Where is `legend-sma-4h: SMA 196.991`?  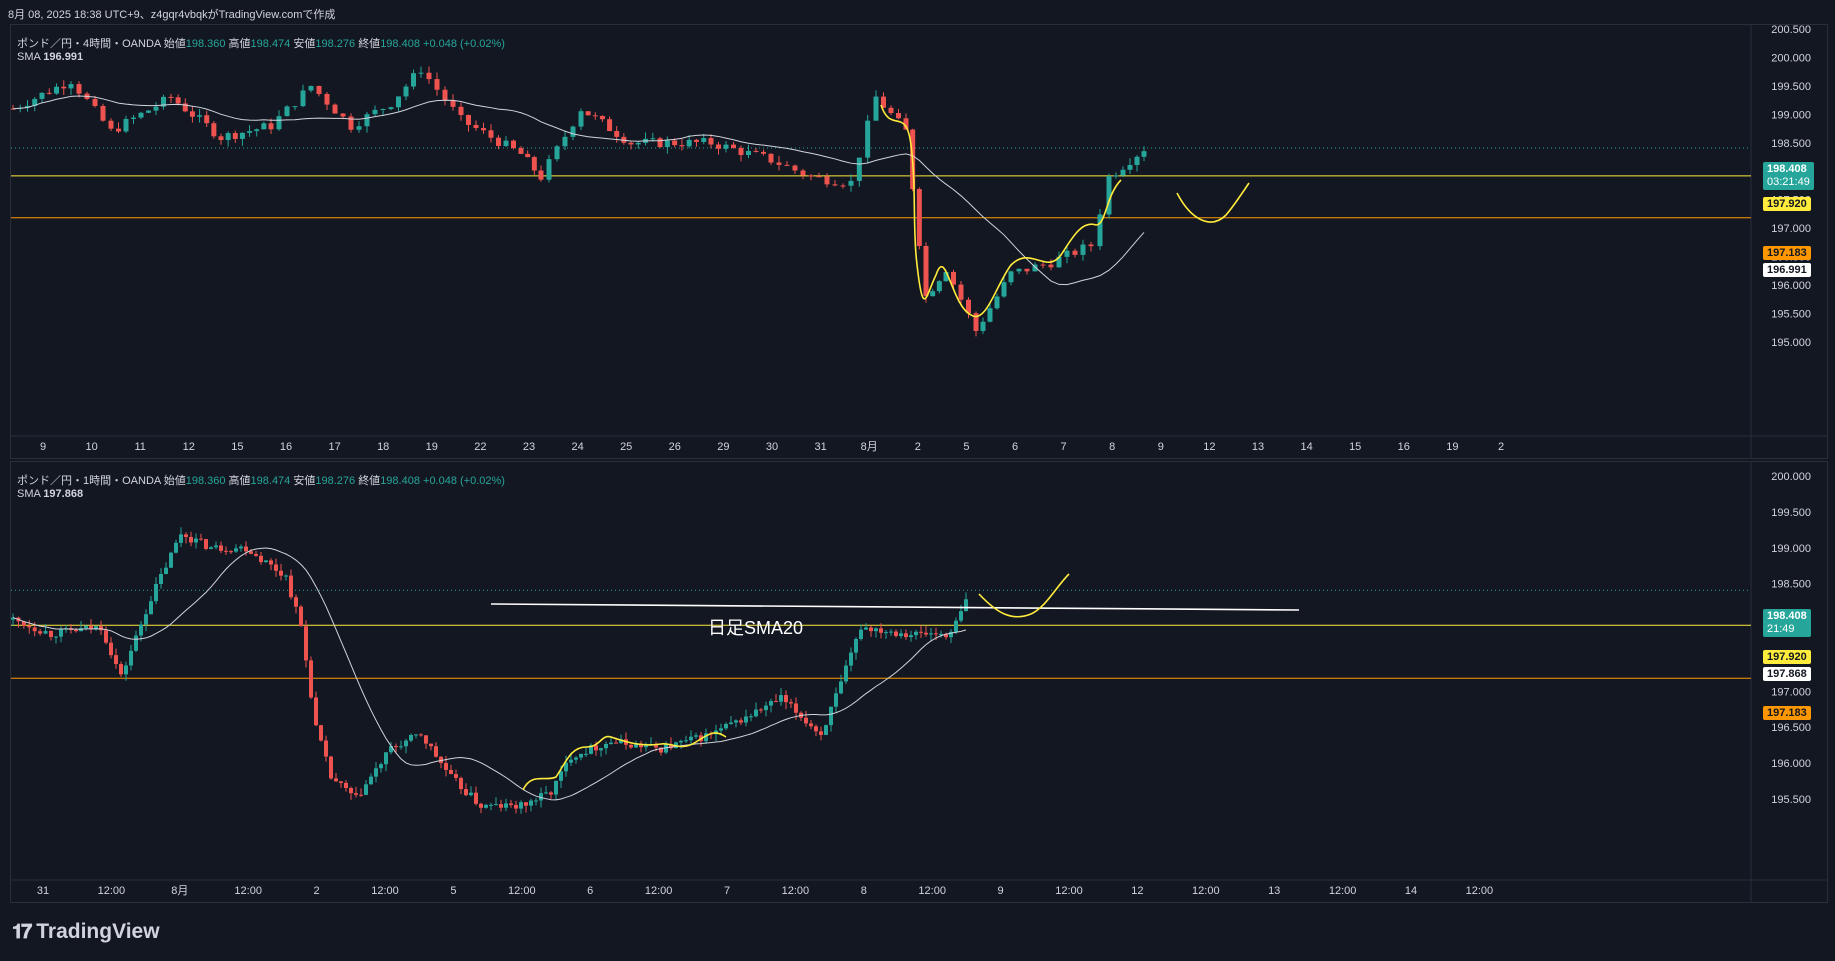 legend-sma-4h: SMA 196.991 is located at coordinates (50, 57).